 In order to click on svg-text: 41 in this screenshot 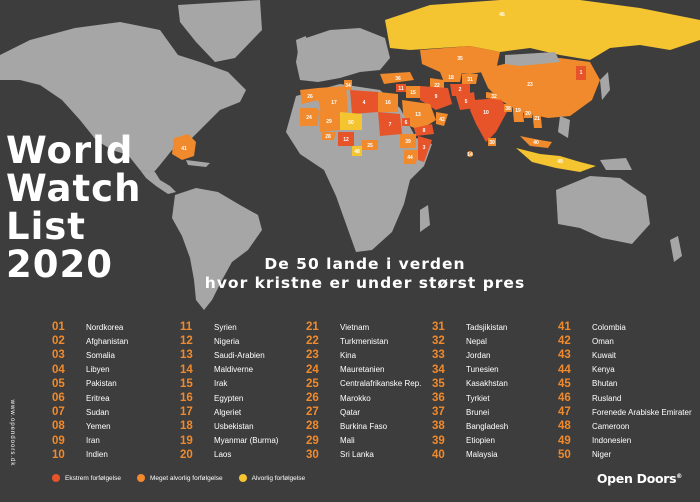, I will do `click(184, 149)`.